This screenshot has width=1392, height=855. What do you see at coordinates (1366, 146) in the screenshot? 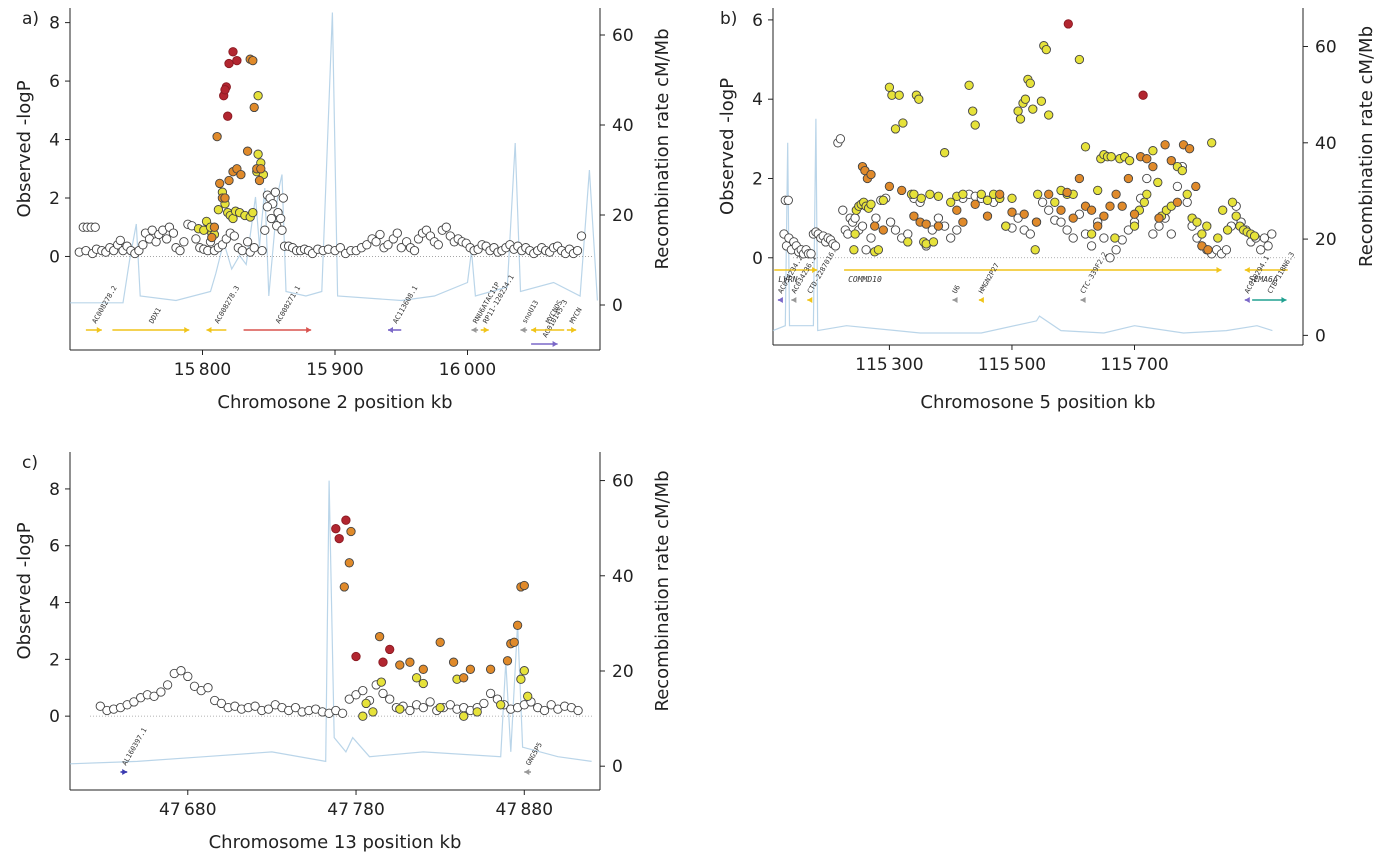
I see `y2-axis-title: Recombination rate cM/Mb` at bounding box center [1366, 146].